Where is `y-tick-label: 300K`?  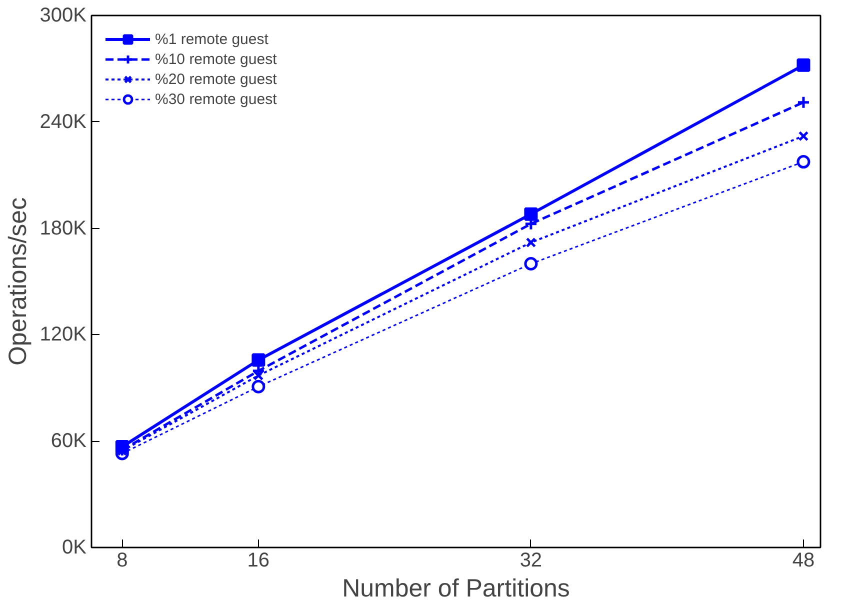
y-tick-label: 300K is located at coordinates (64, 15).